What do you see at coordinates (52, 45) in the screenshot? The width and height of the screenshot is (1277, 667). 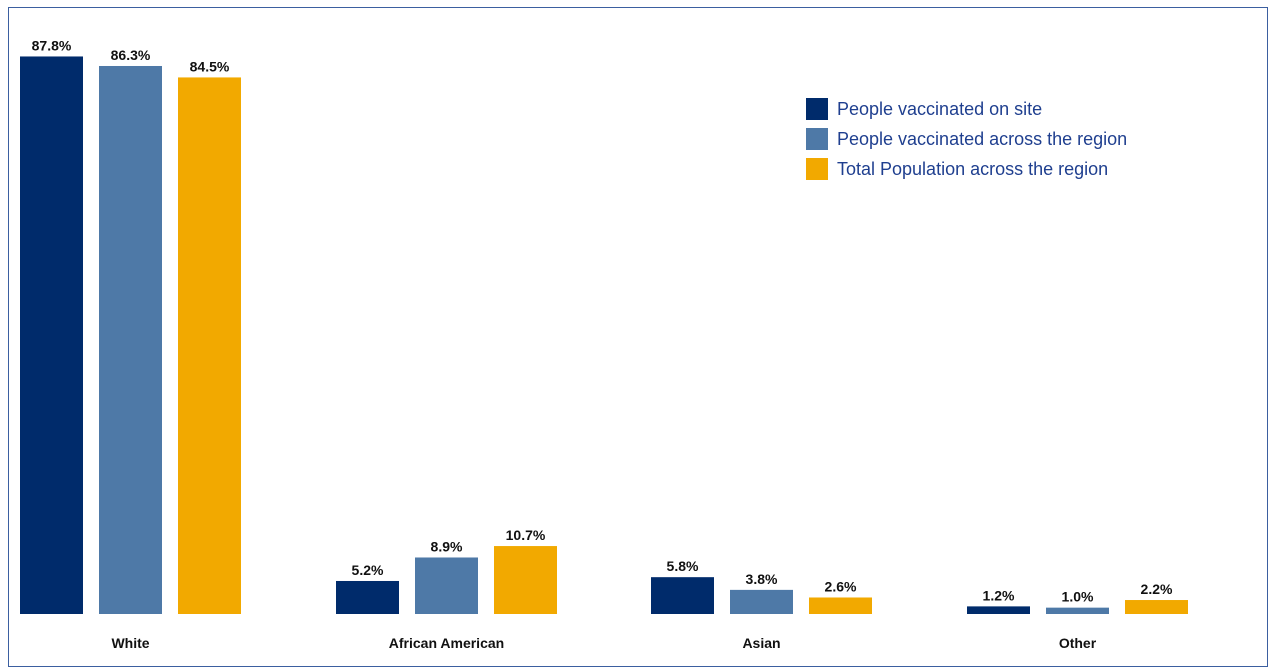 I see `data-label-white-site: 87.8%` at bounding box center [52, 45].